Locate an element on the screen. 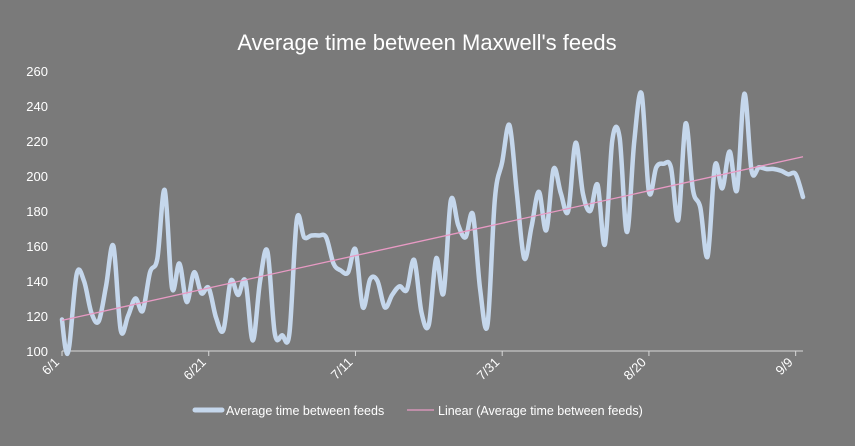 The height and width of the screenshot is (446, 855). legend-label-trendline: Linear (Average time between feeds) is located at coordinates (540, 411).